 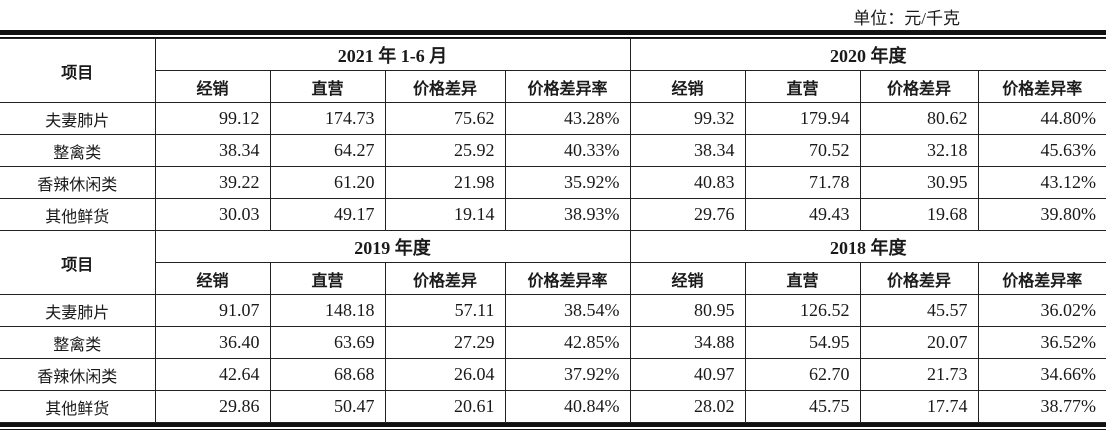 I want to click on value-cell: 70.52, so click(x=802, y=150).